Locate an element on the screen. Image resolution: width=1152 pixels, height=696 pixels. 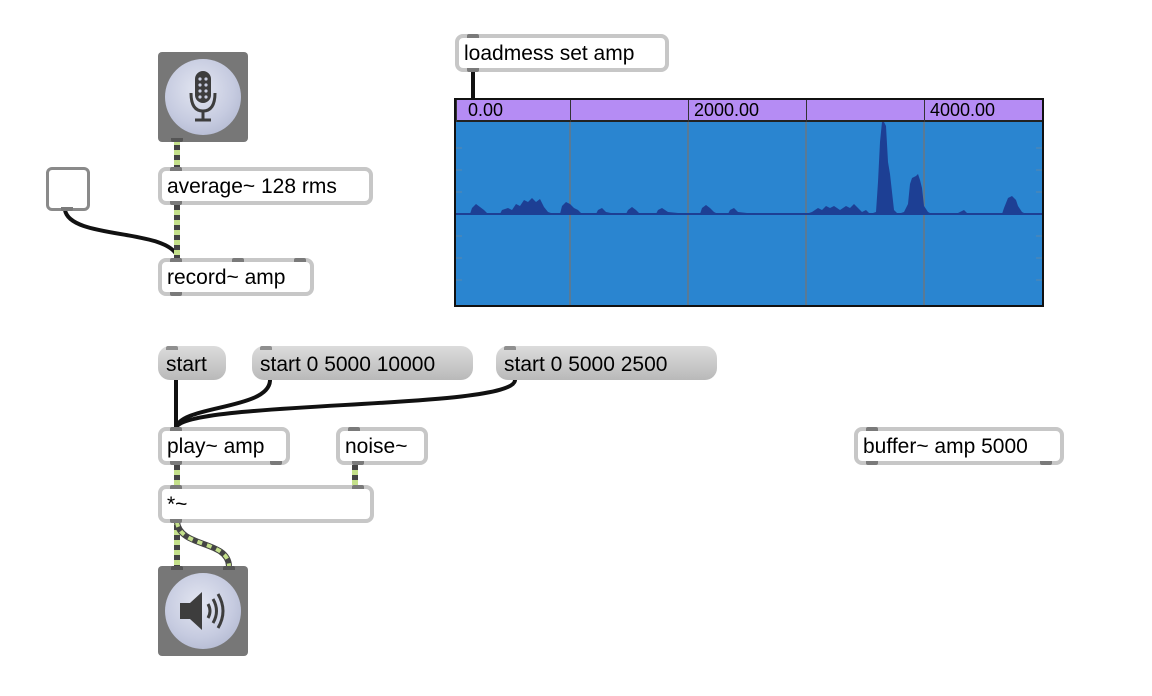
noise-inlet is located at coordinates (354, 429).